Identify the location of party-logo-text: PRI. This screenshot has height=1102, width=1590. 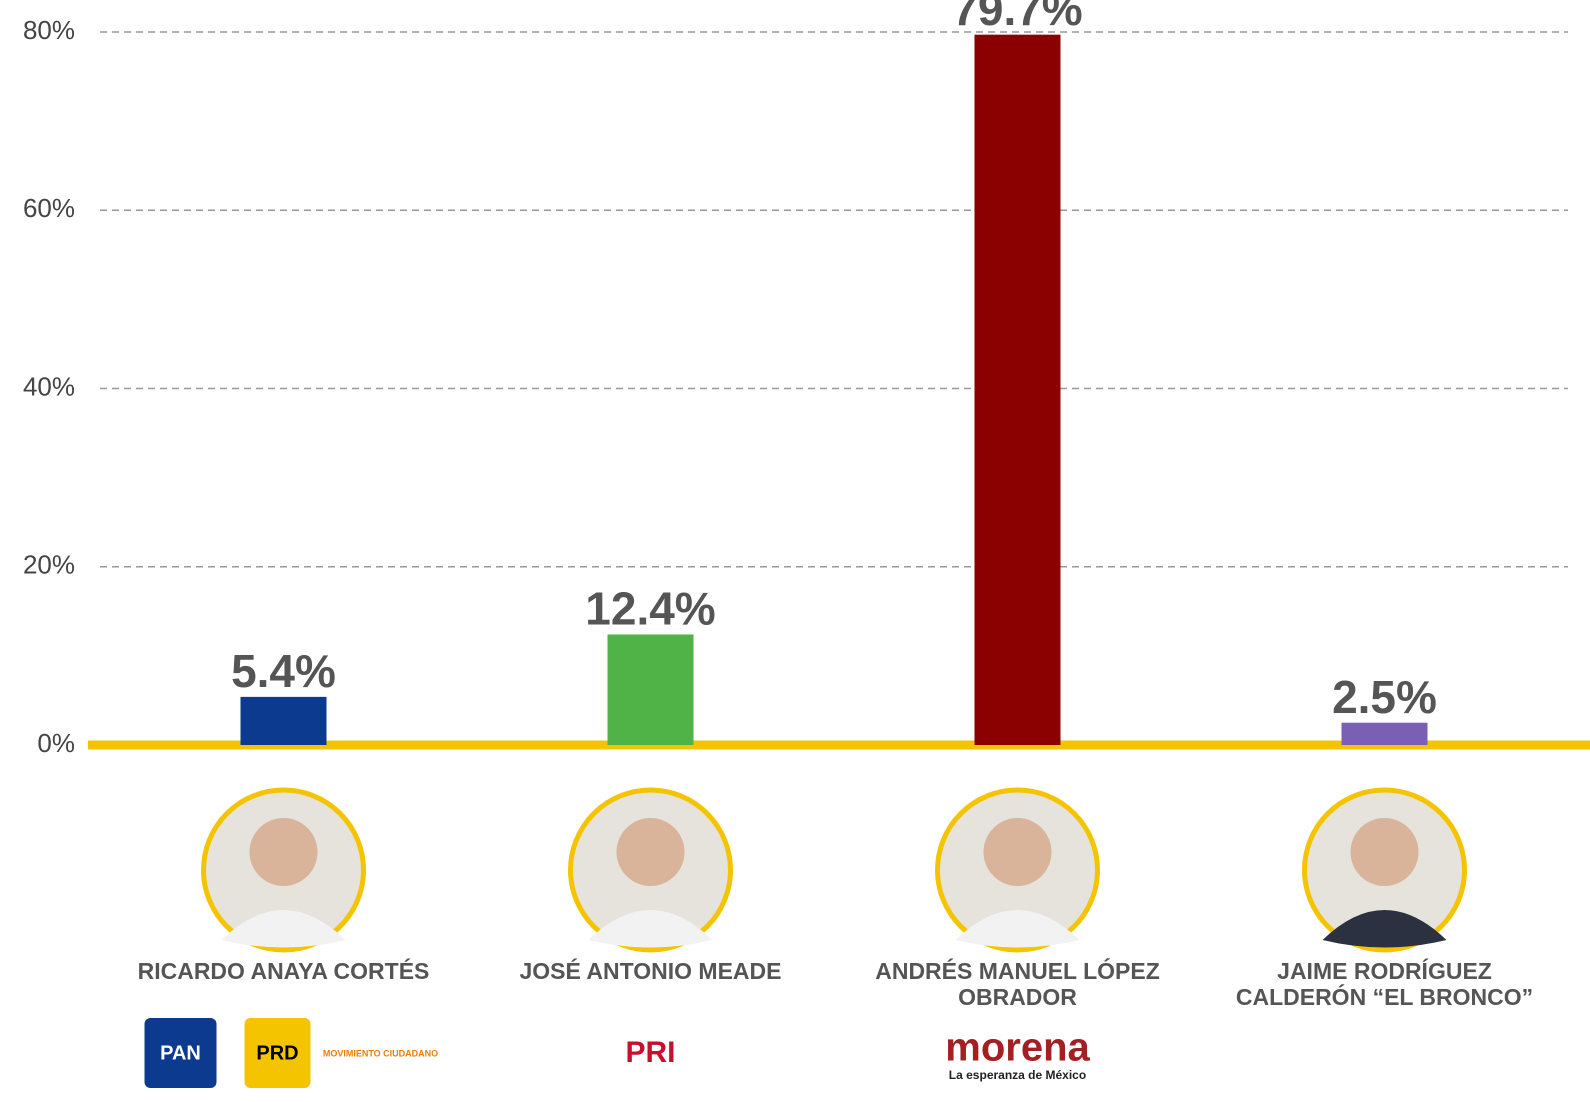
(650, 1052).